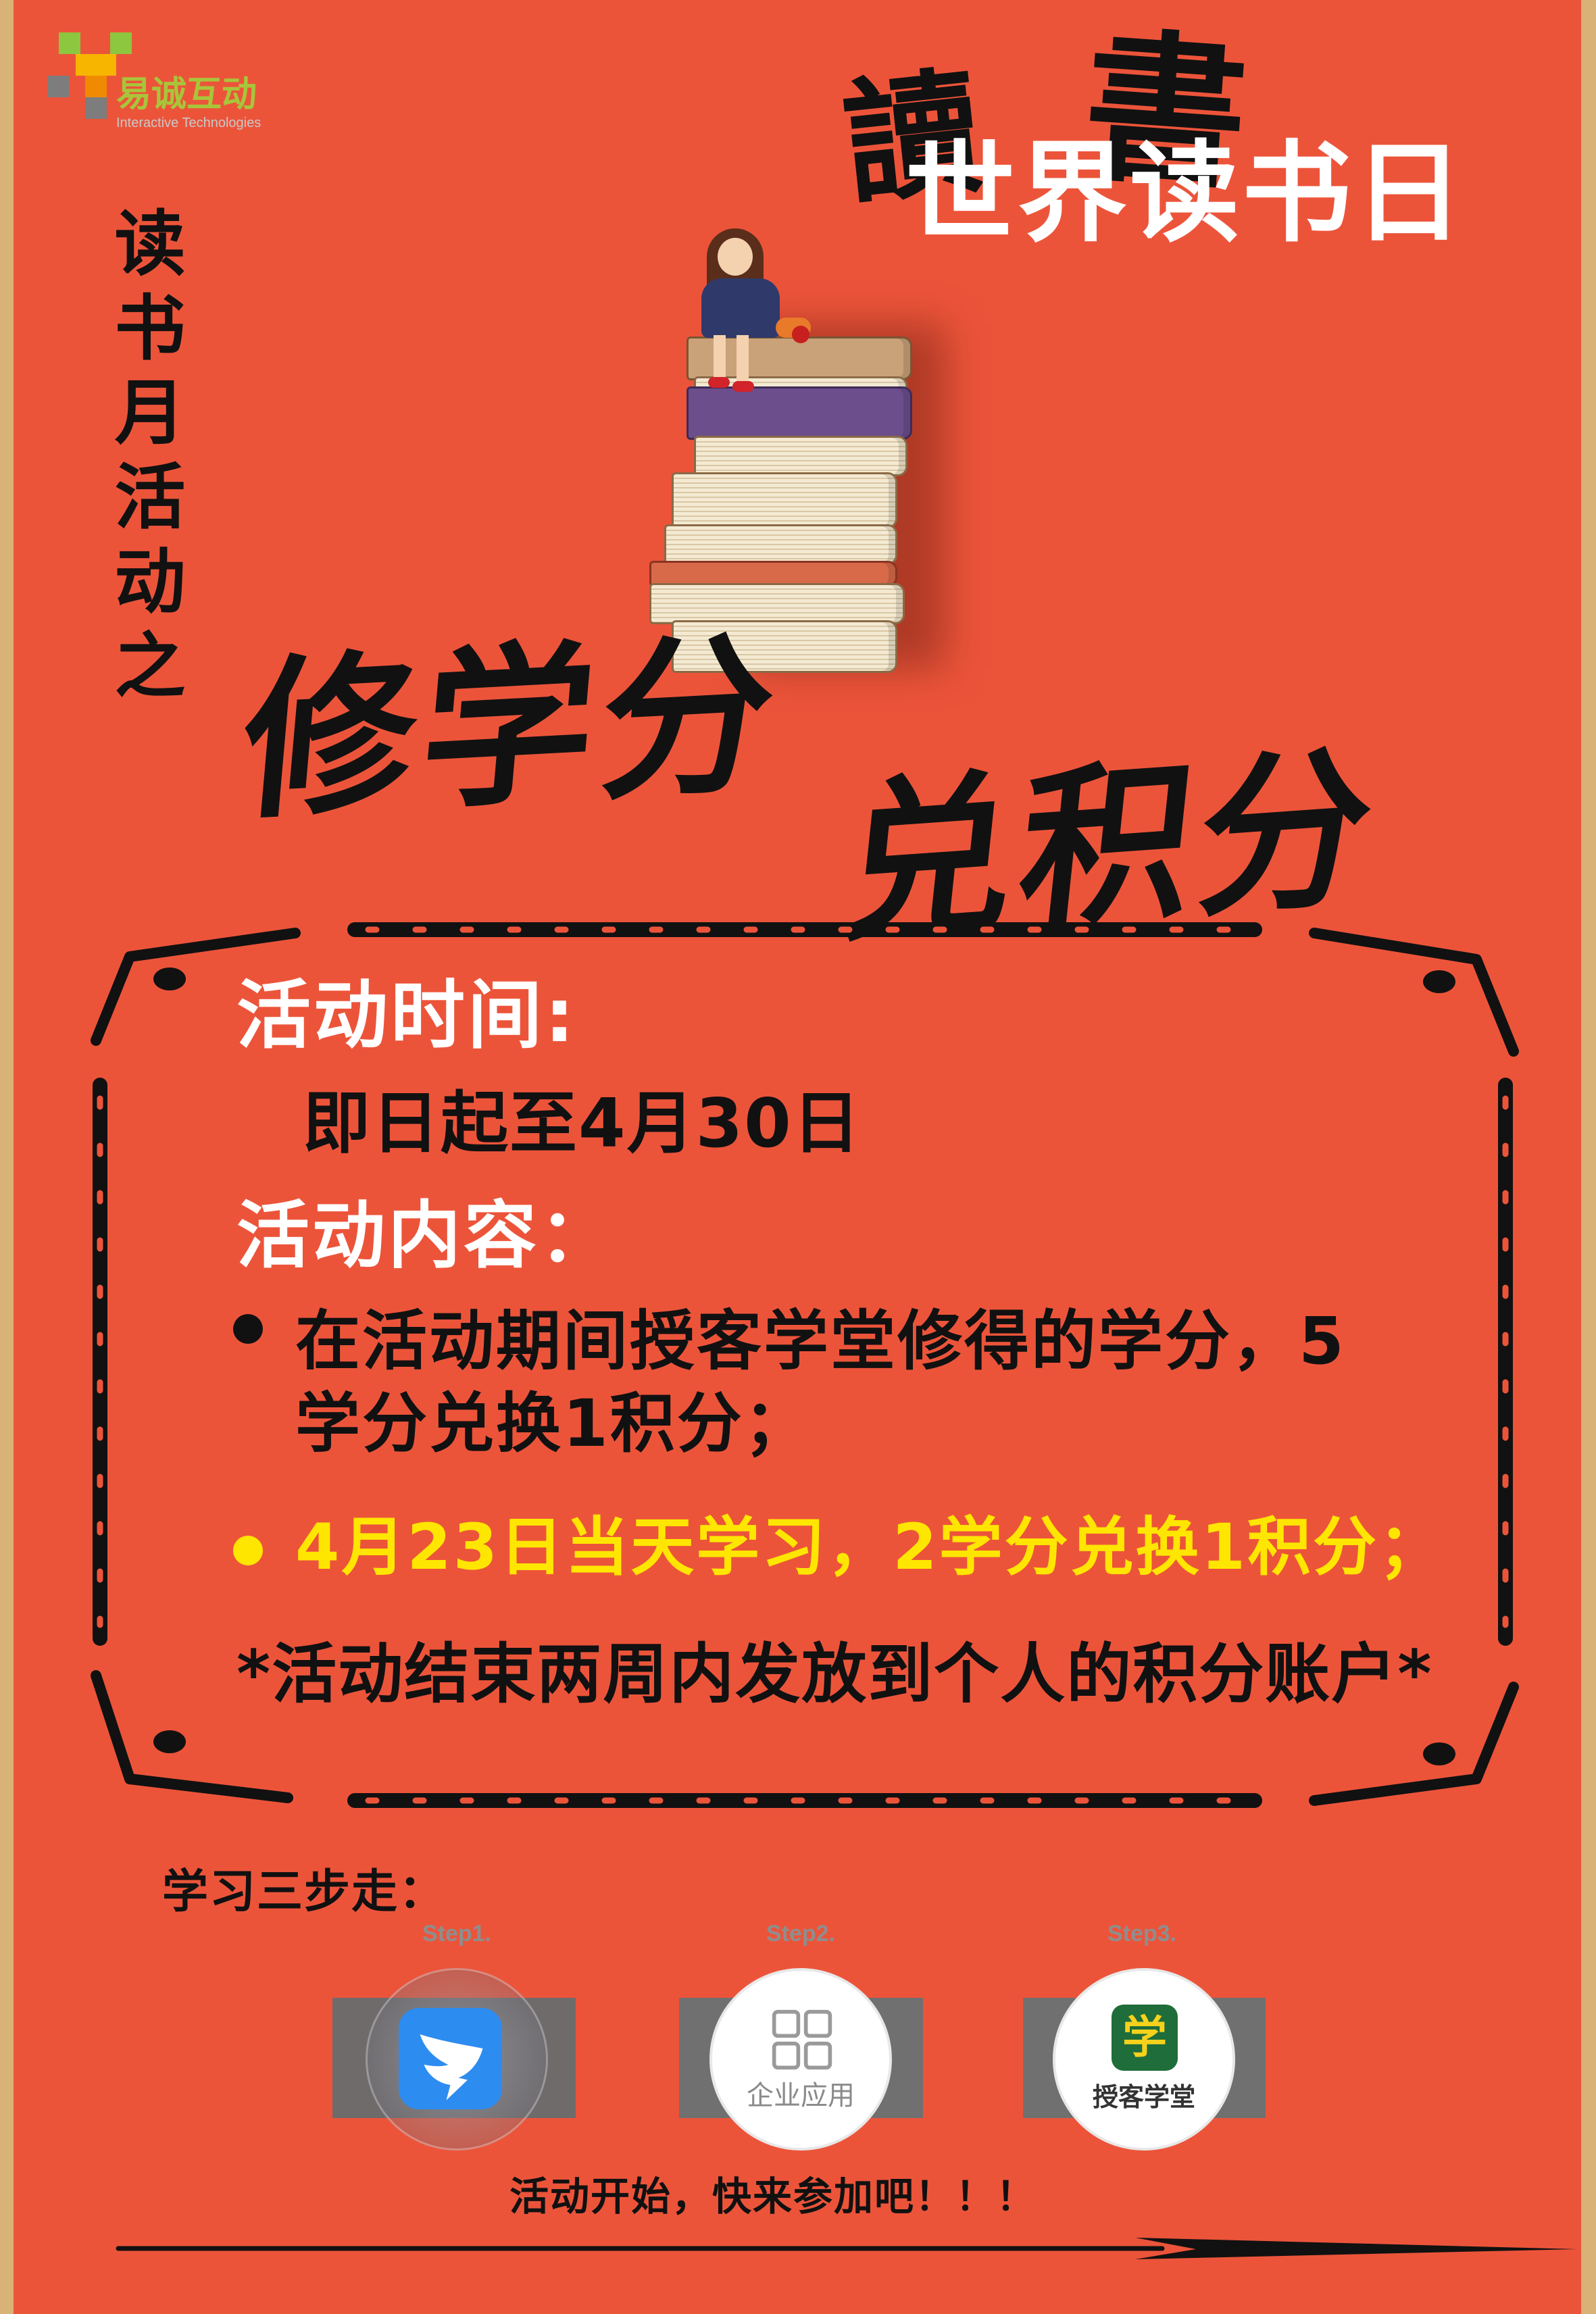 Image resolution: width=1596 pixels, height=2314 pixels. I want to click on girl-head, so click(735, 257).